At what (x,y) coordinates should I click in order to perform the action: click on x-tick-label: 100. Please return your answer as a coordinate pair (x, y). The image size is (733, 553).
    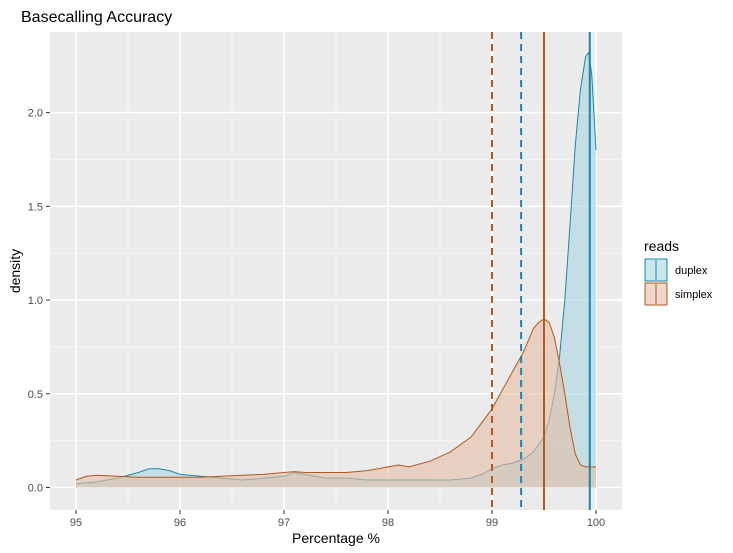
    Looking at the image, I should click on (596, 523).